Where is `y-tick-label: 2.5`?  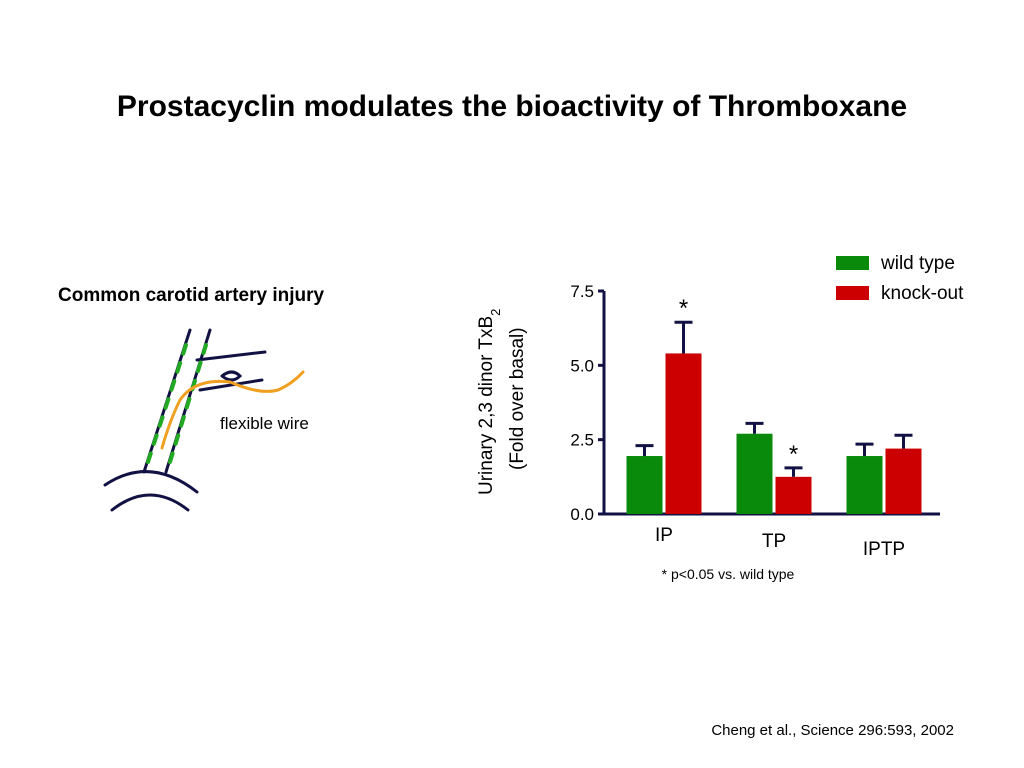
y-tick-label: 2.5 is located at coordinates (582, 440).